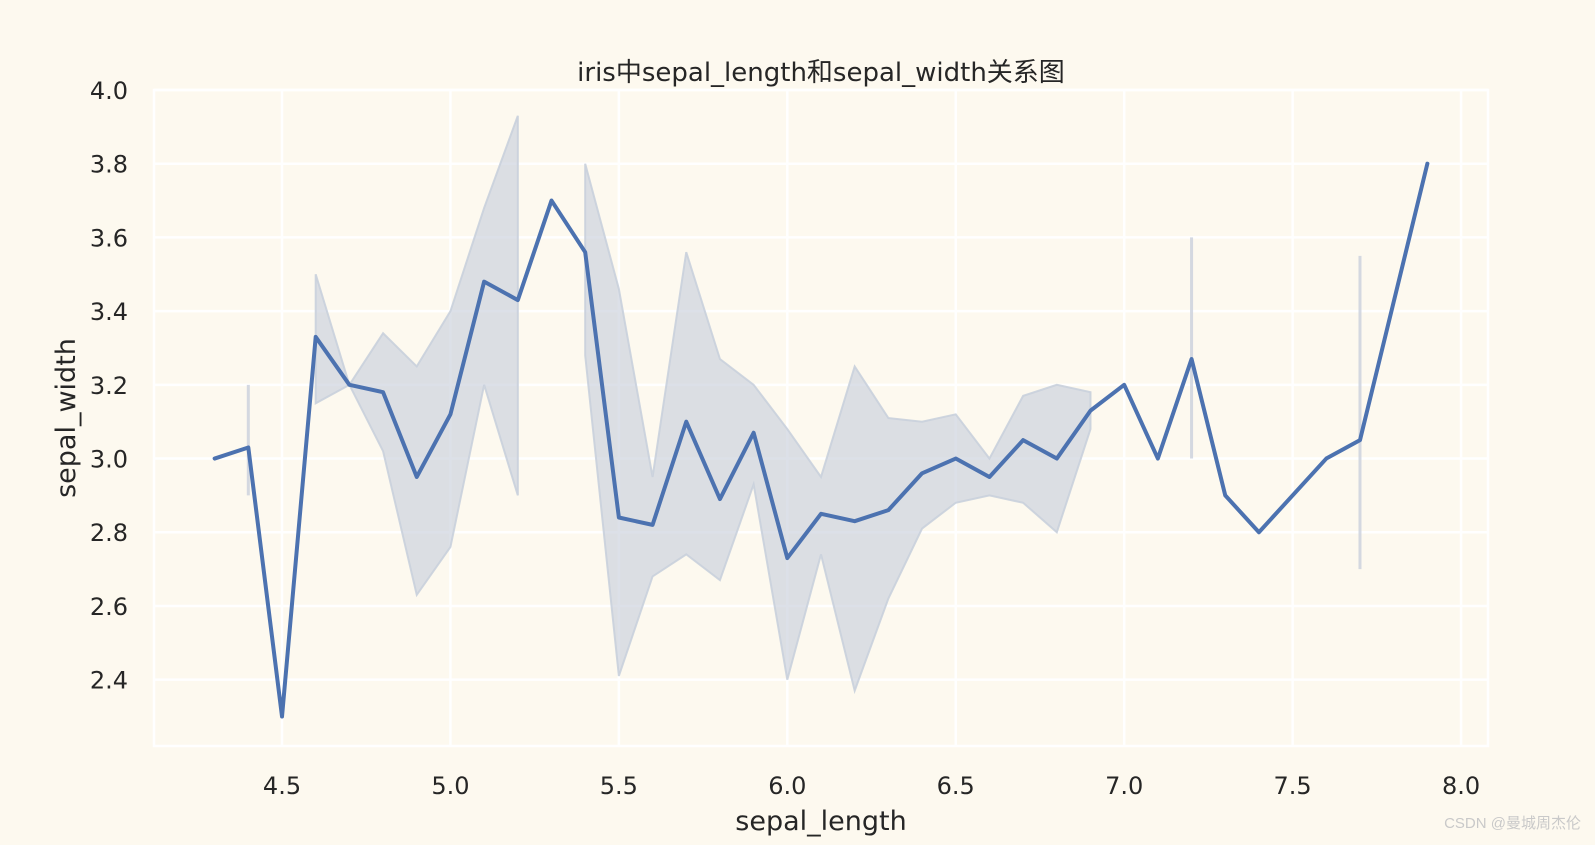 This screenshot has height=845, width=1595. I want to click on x-tick-label: 7.0, so click(1124, 786).